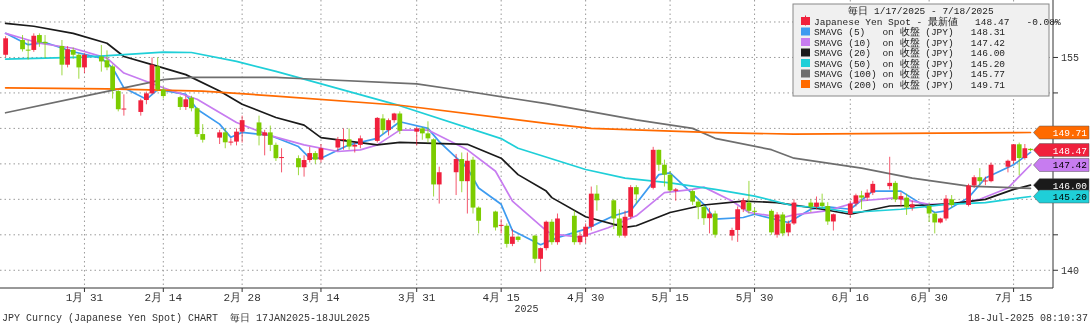 Image resolution: width=1090 pixels, height=323 pixels. What do you see at coordinates (1027, 318) in the screenshot?
I see `text: 18-Jul-2025 08:10:37` at bounding box center [1027, 318].